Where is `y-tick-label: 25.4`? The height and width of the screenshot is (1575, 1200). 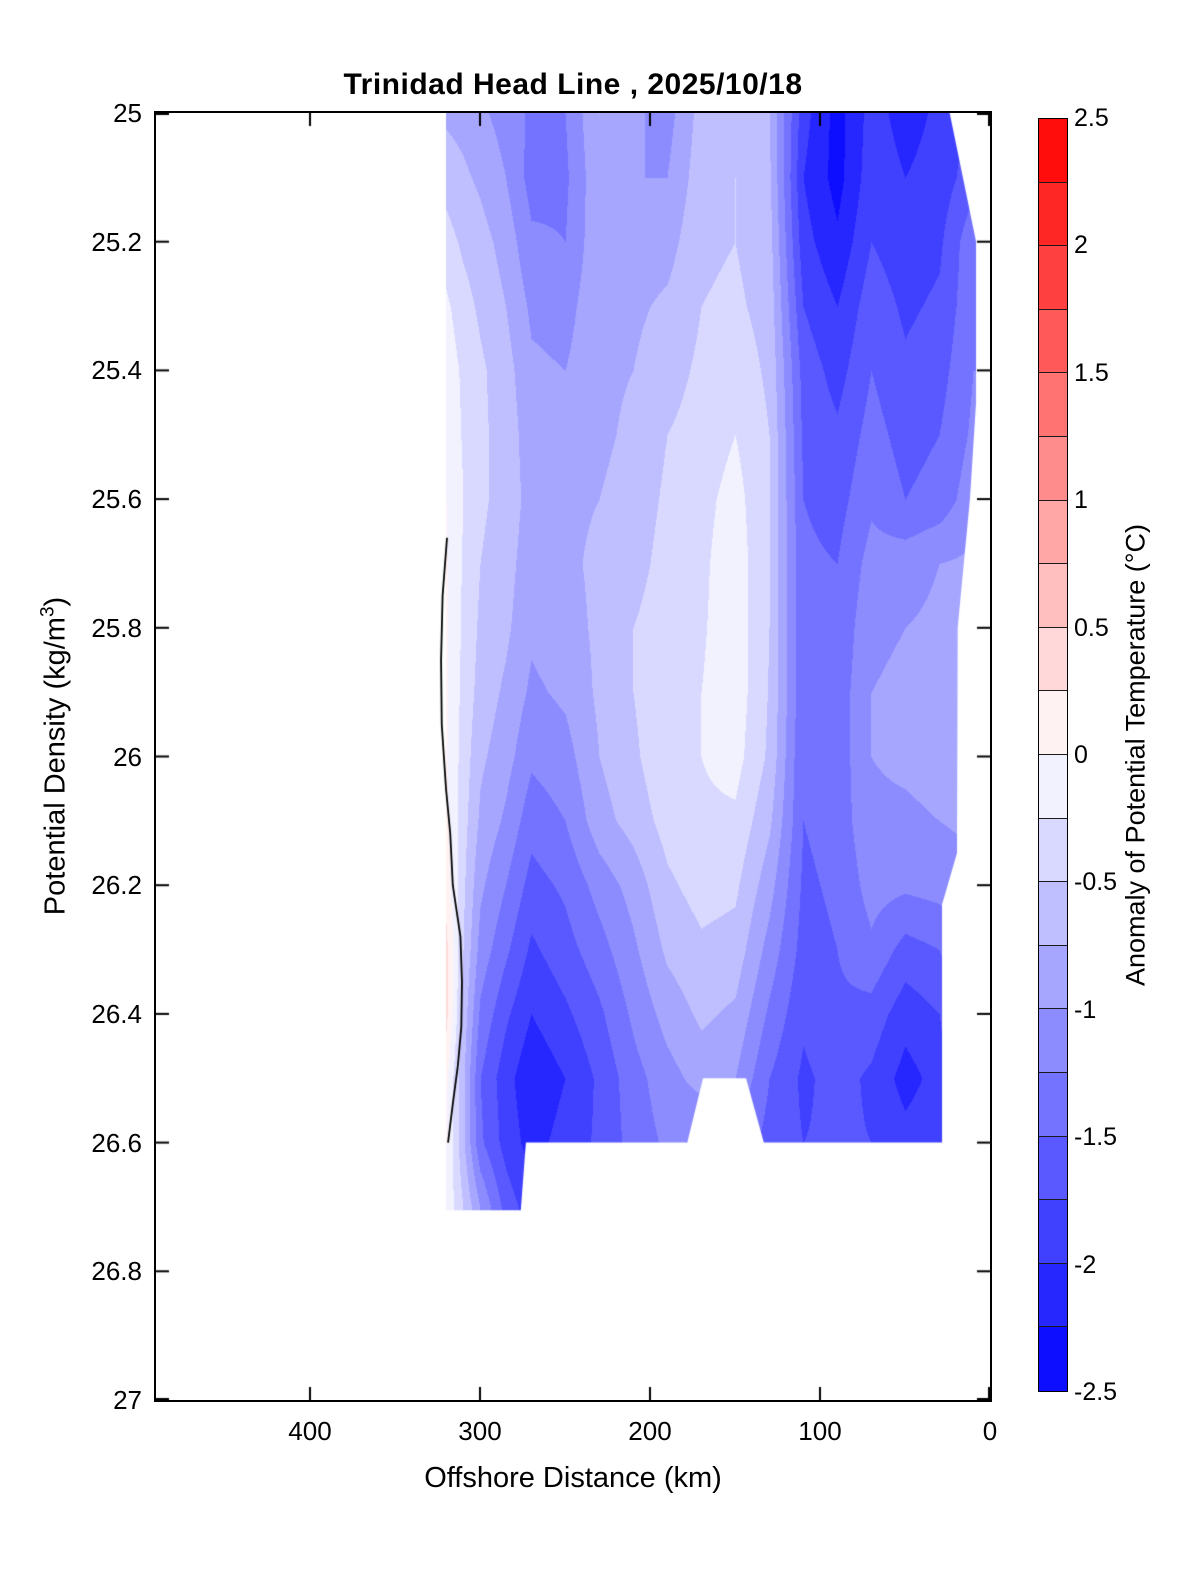
y-tick-label: 25.4 is located at coordinates (116, 370).